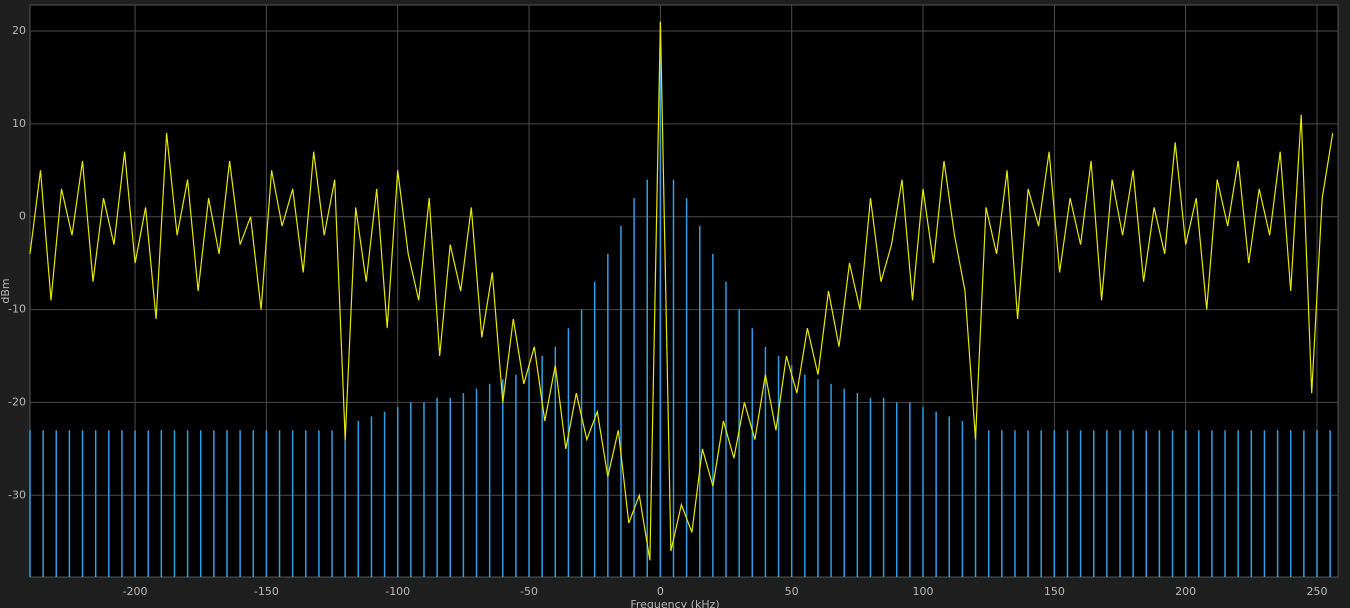 Image resolution: width=1350 pixels, height=608 pixels. What do you see at coordinates (1185, 591) in the screenshot?
I see `x-tick-label: 200` at bounding box center [1185, 591].